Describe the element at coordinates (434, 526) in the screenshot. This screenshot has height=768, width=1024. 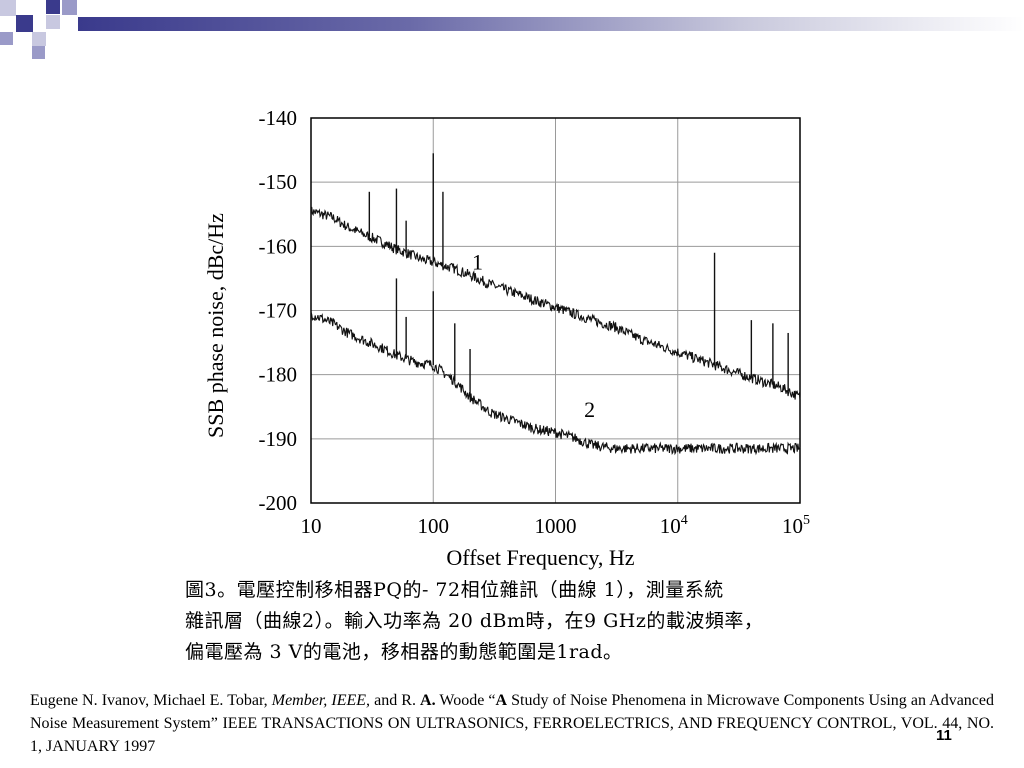
I see `x-tick-label: 100` at that location.